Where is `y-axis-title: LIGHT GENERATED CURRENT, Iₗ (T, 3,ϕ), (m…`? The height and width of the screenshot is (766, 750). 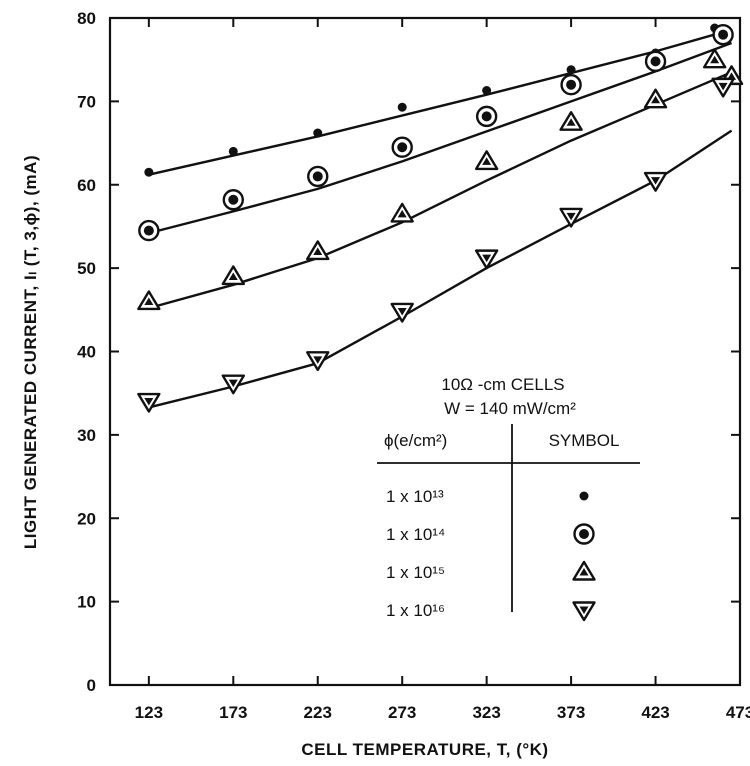 y-axis-title: LIGHT GENERATED CURRENT, Iₗ (T, 3,ϕ), (m… is located at coordinates (30, 352).